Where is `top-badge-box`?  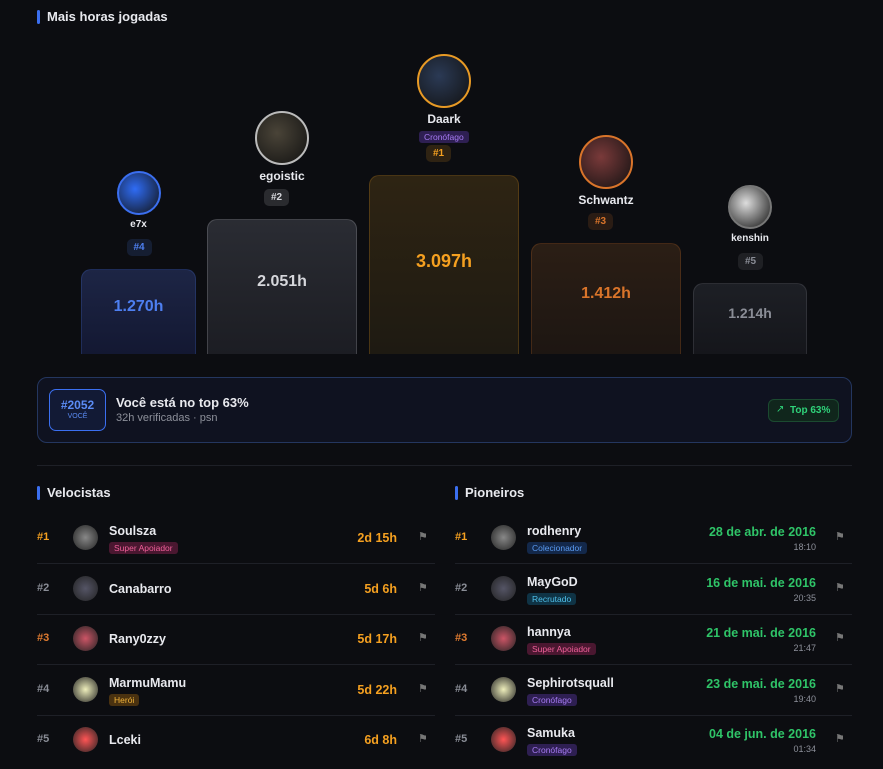
top-badge-box is located at coordinates (803, 410).